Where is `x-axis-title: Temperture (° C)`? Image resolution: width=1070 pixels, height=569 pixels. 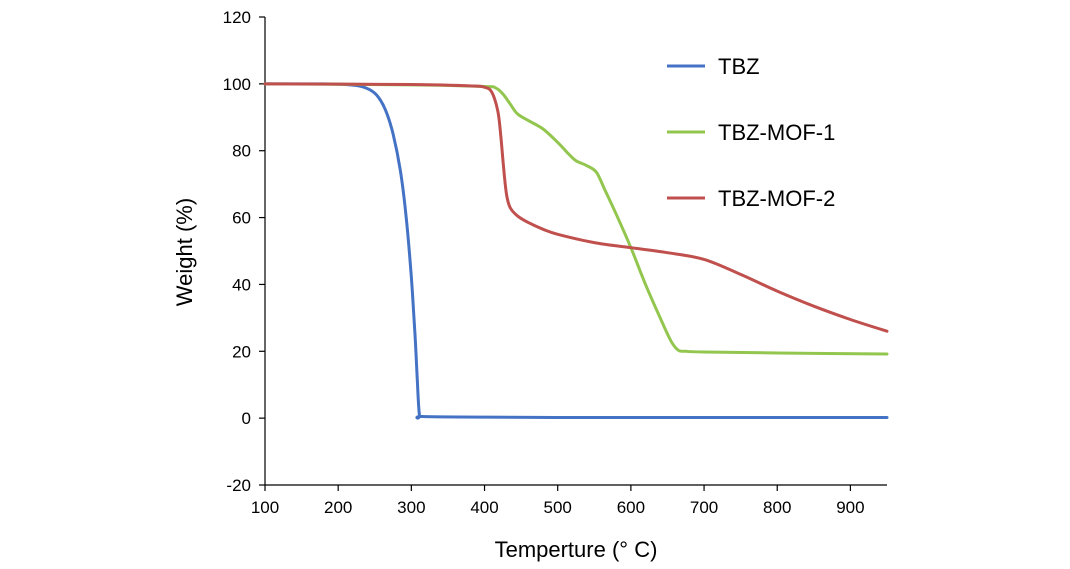 x-axis-title: Temperture (° C) is located at coordinates (576, 549).